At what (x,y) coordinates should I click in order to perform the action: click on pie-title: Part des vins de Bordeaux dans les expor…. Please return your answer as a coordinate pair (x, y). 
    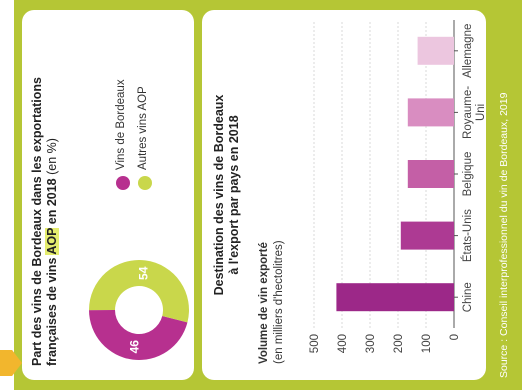
    Looking at the image, I should click on (45, 206).